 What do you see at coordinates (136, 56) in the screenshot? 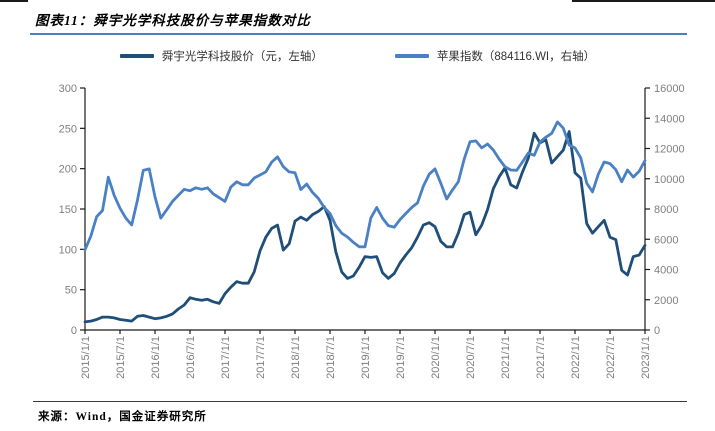
I see `legend-swatch-sunny-stock` at bounding box center [136, 56].